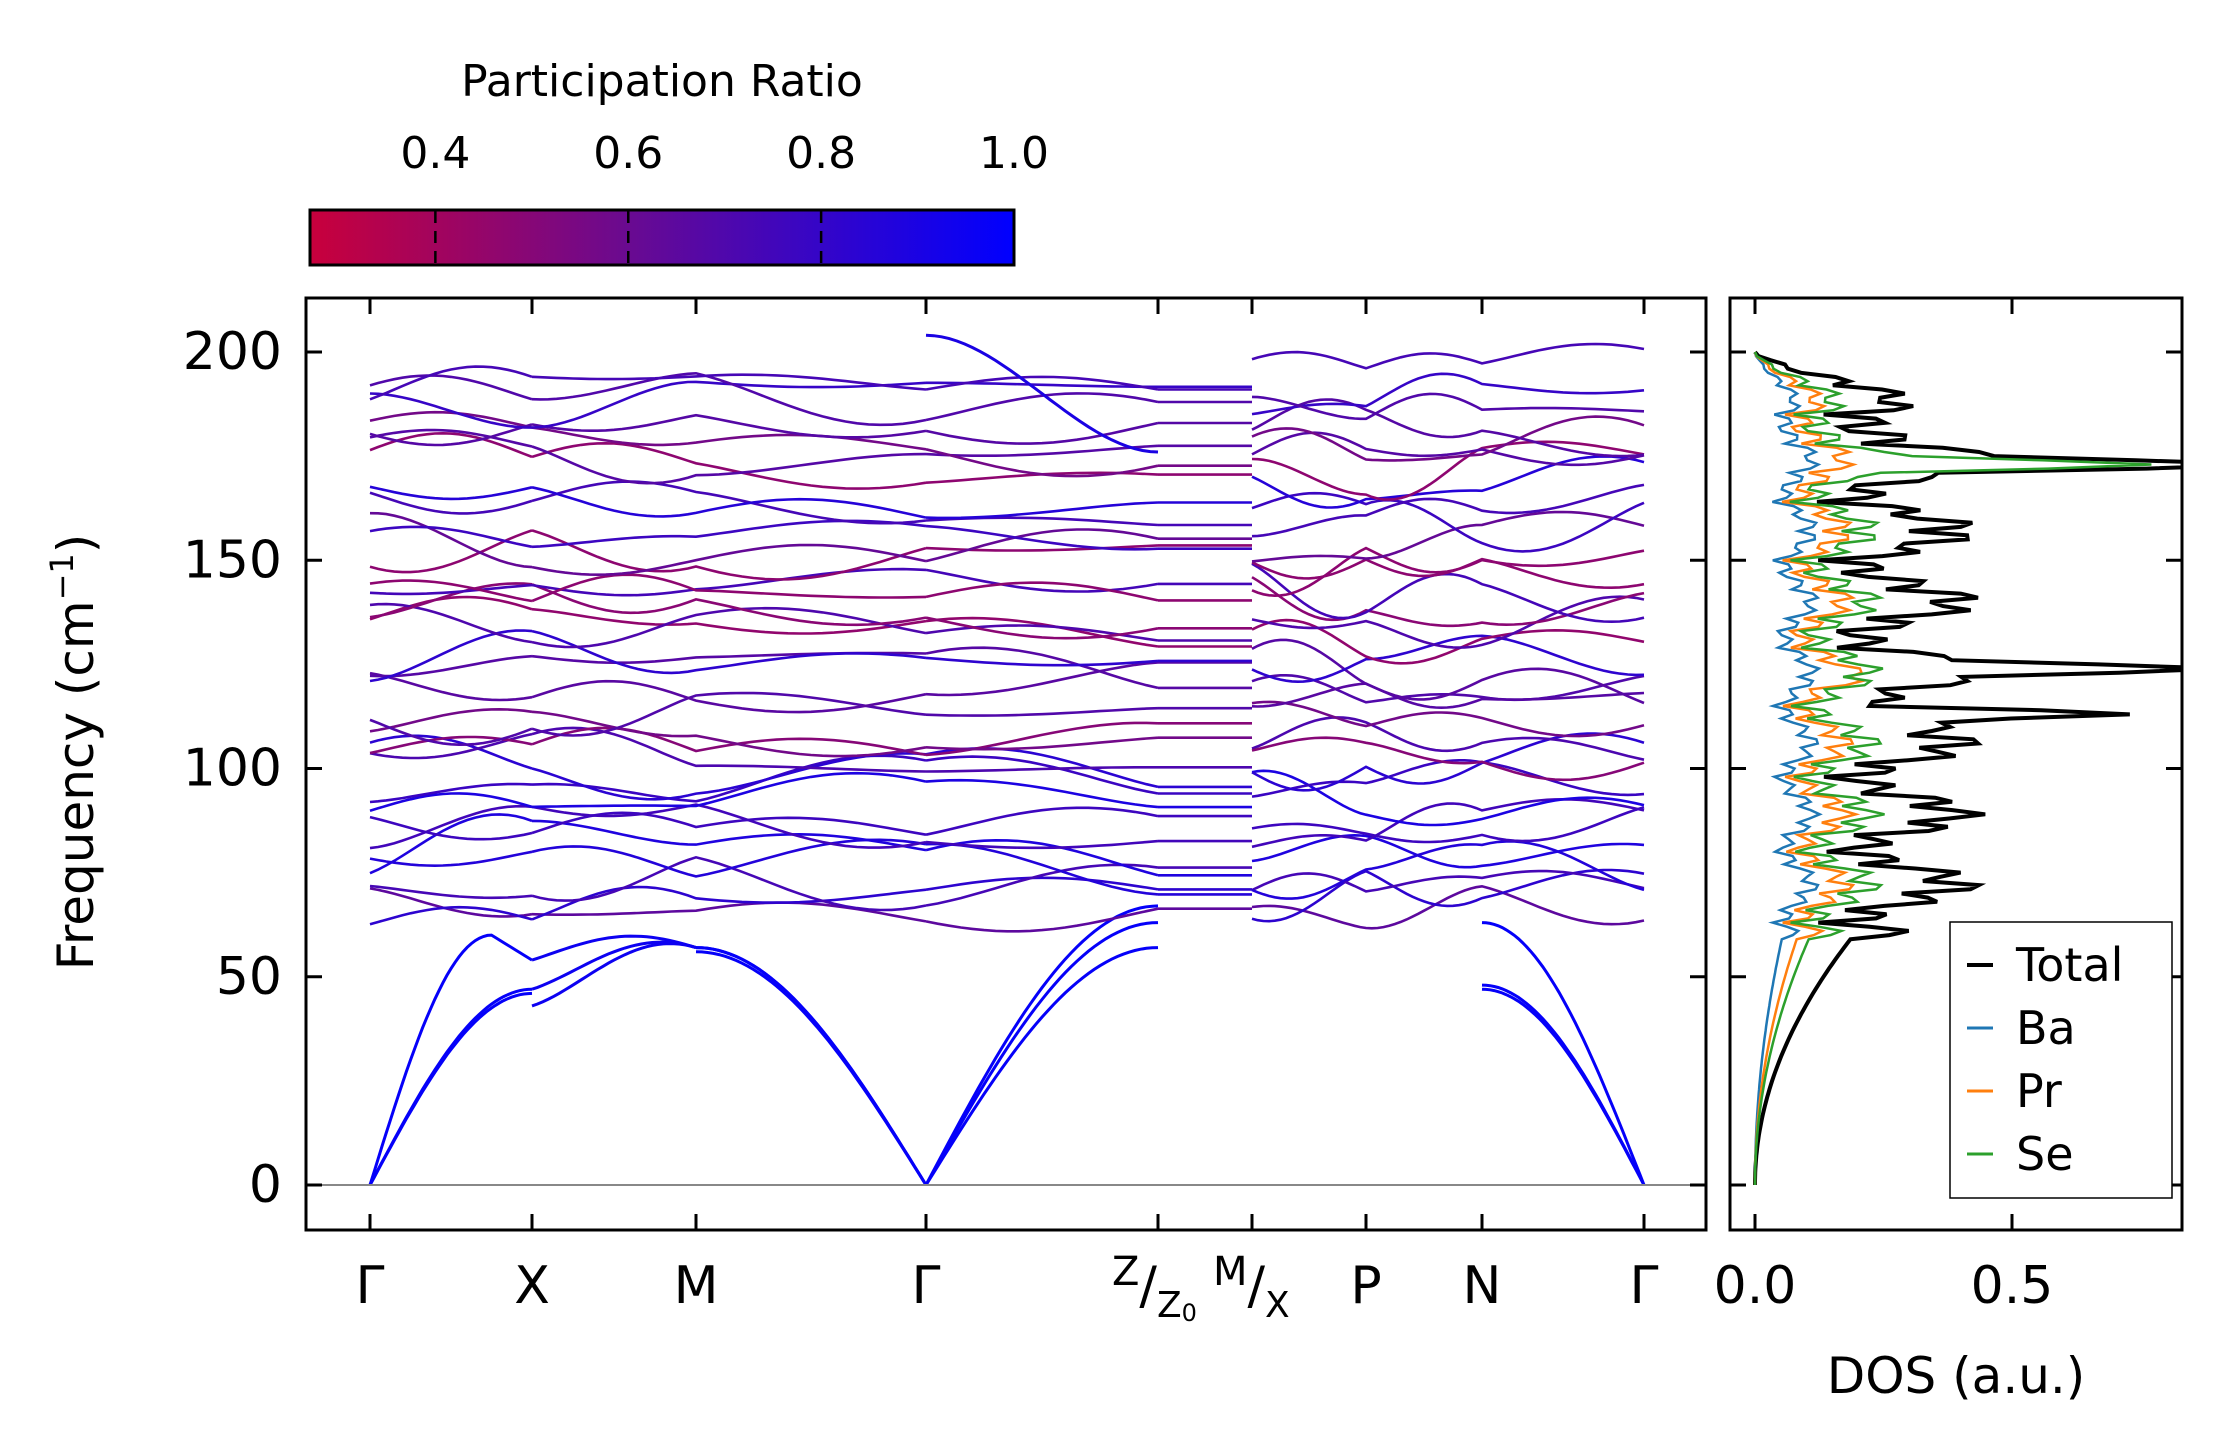 This screenshot has height=1455, width=2222. Describe the element at coordinates (1956, 1376) in the screenshot. I see `dos-x-axis-label: DOS (a.u.)` at that location.